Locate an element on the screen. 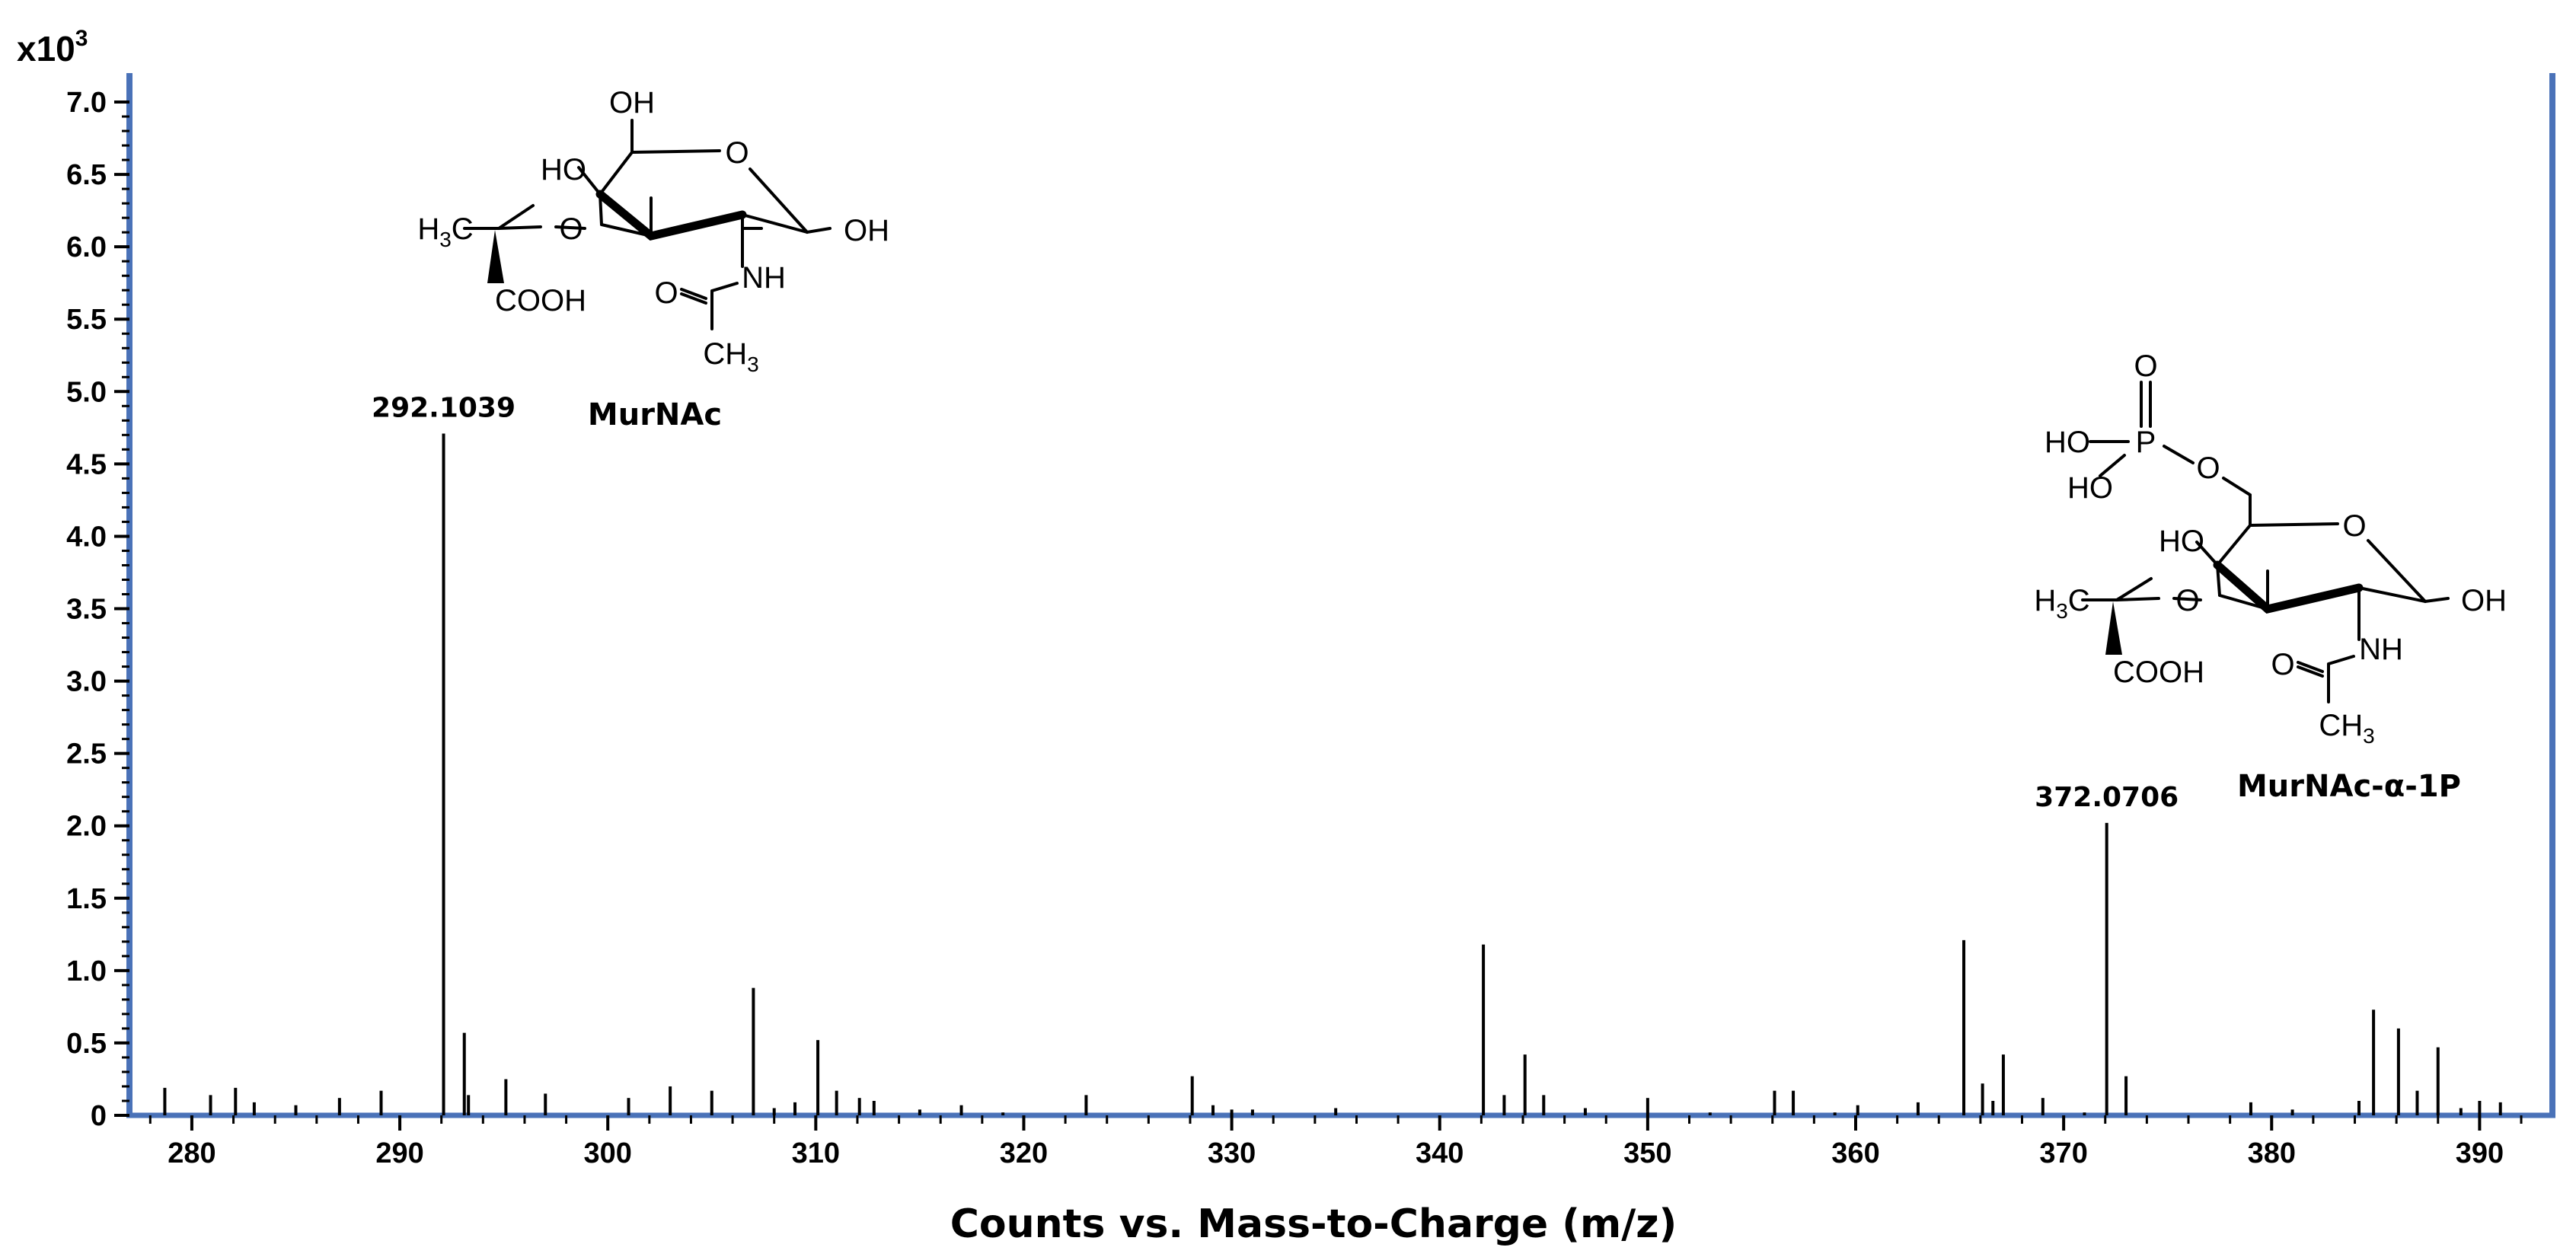  murnac-1p-ho-p1: HO is located at coordinates (2067, 442).